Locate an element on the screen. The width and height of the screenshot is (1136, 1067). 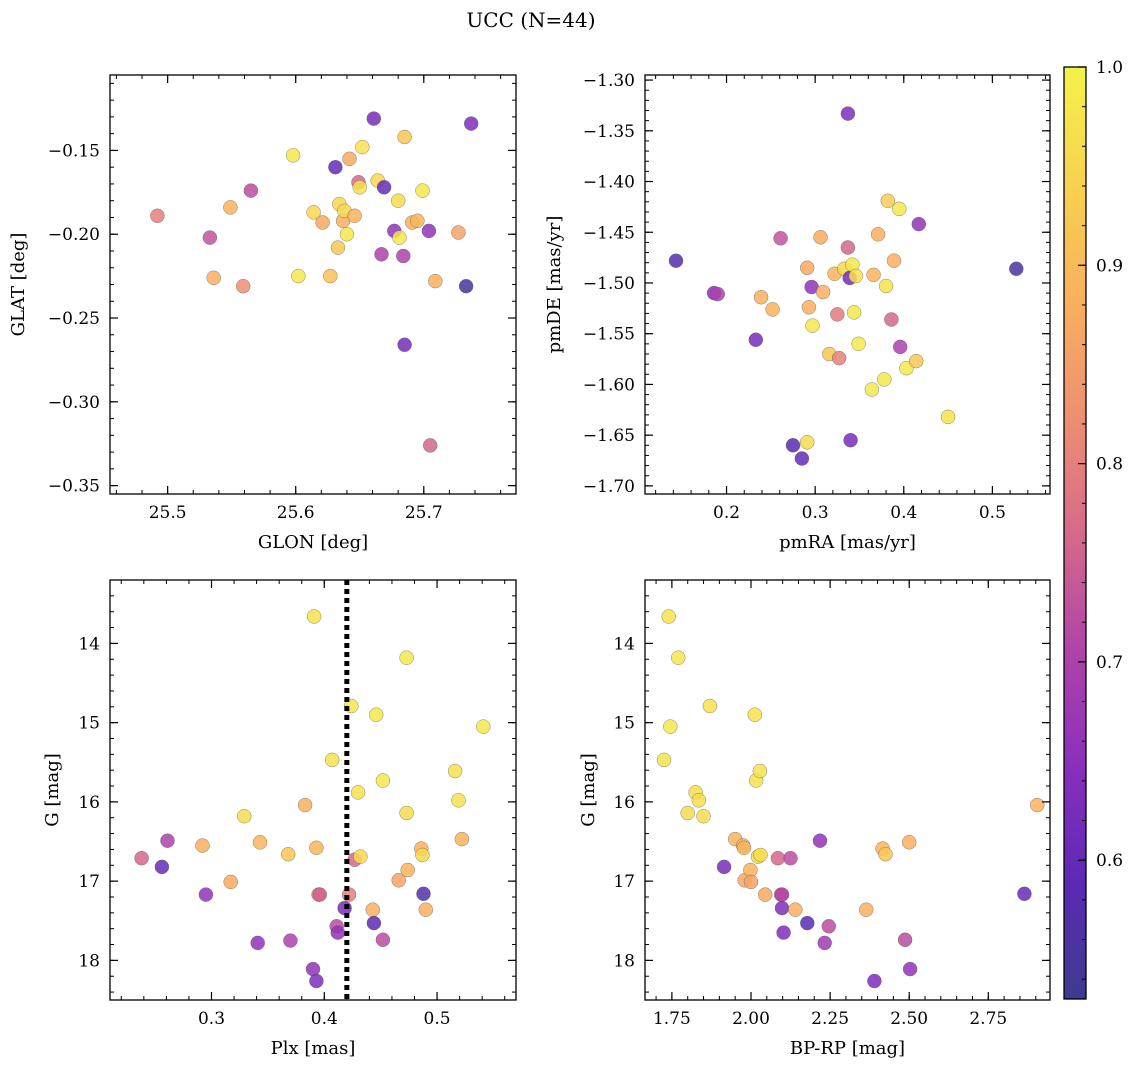
colorbar-tick-label: 0.6 is located at coordinates (1109, 861).